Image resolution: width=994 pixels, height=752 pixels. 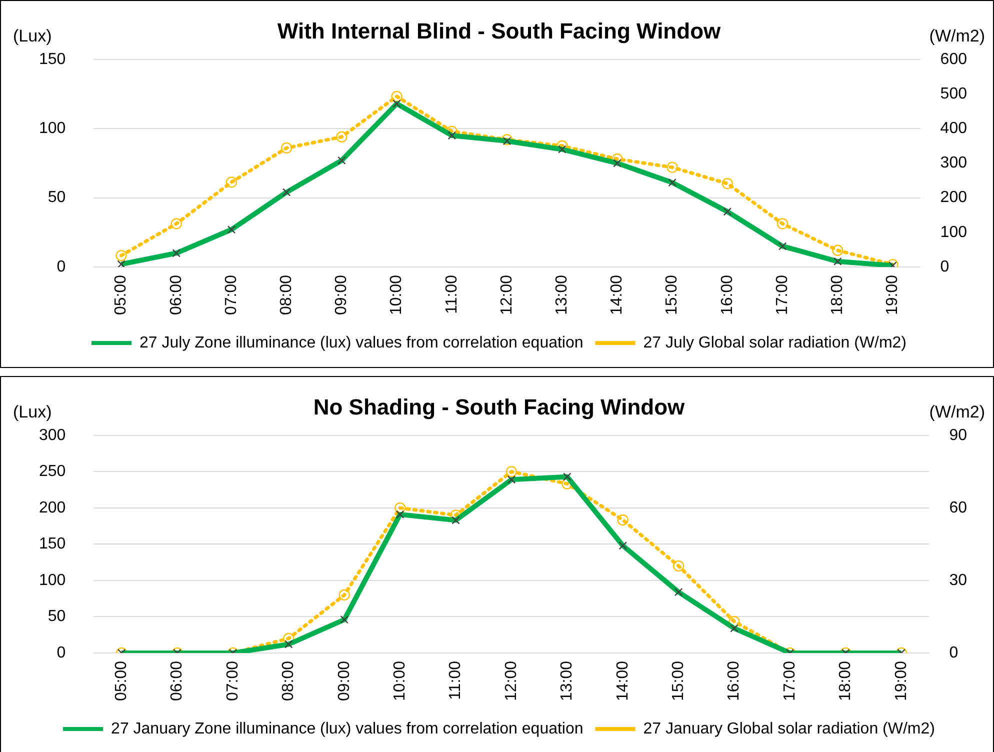 I want to click on chart-title: No Shading - South Facing Window, so click(x=499, y=407).